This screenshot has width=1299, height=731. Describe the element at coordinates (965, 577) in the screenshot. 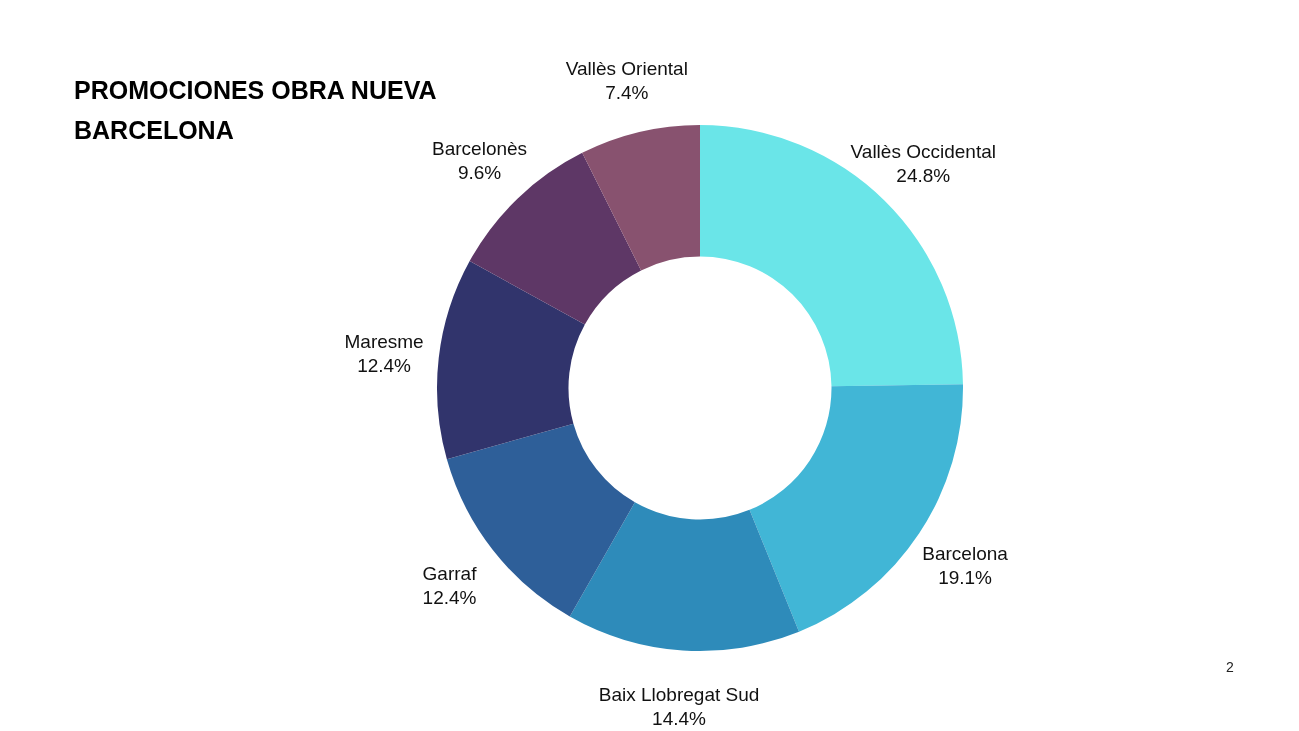

I see `data-label: 19.1%` at that location.